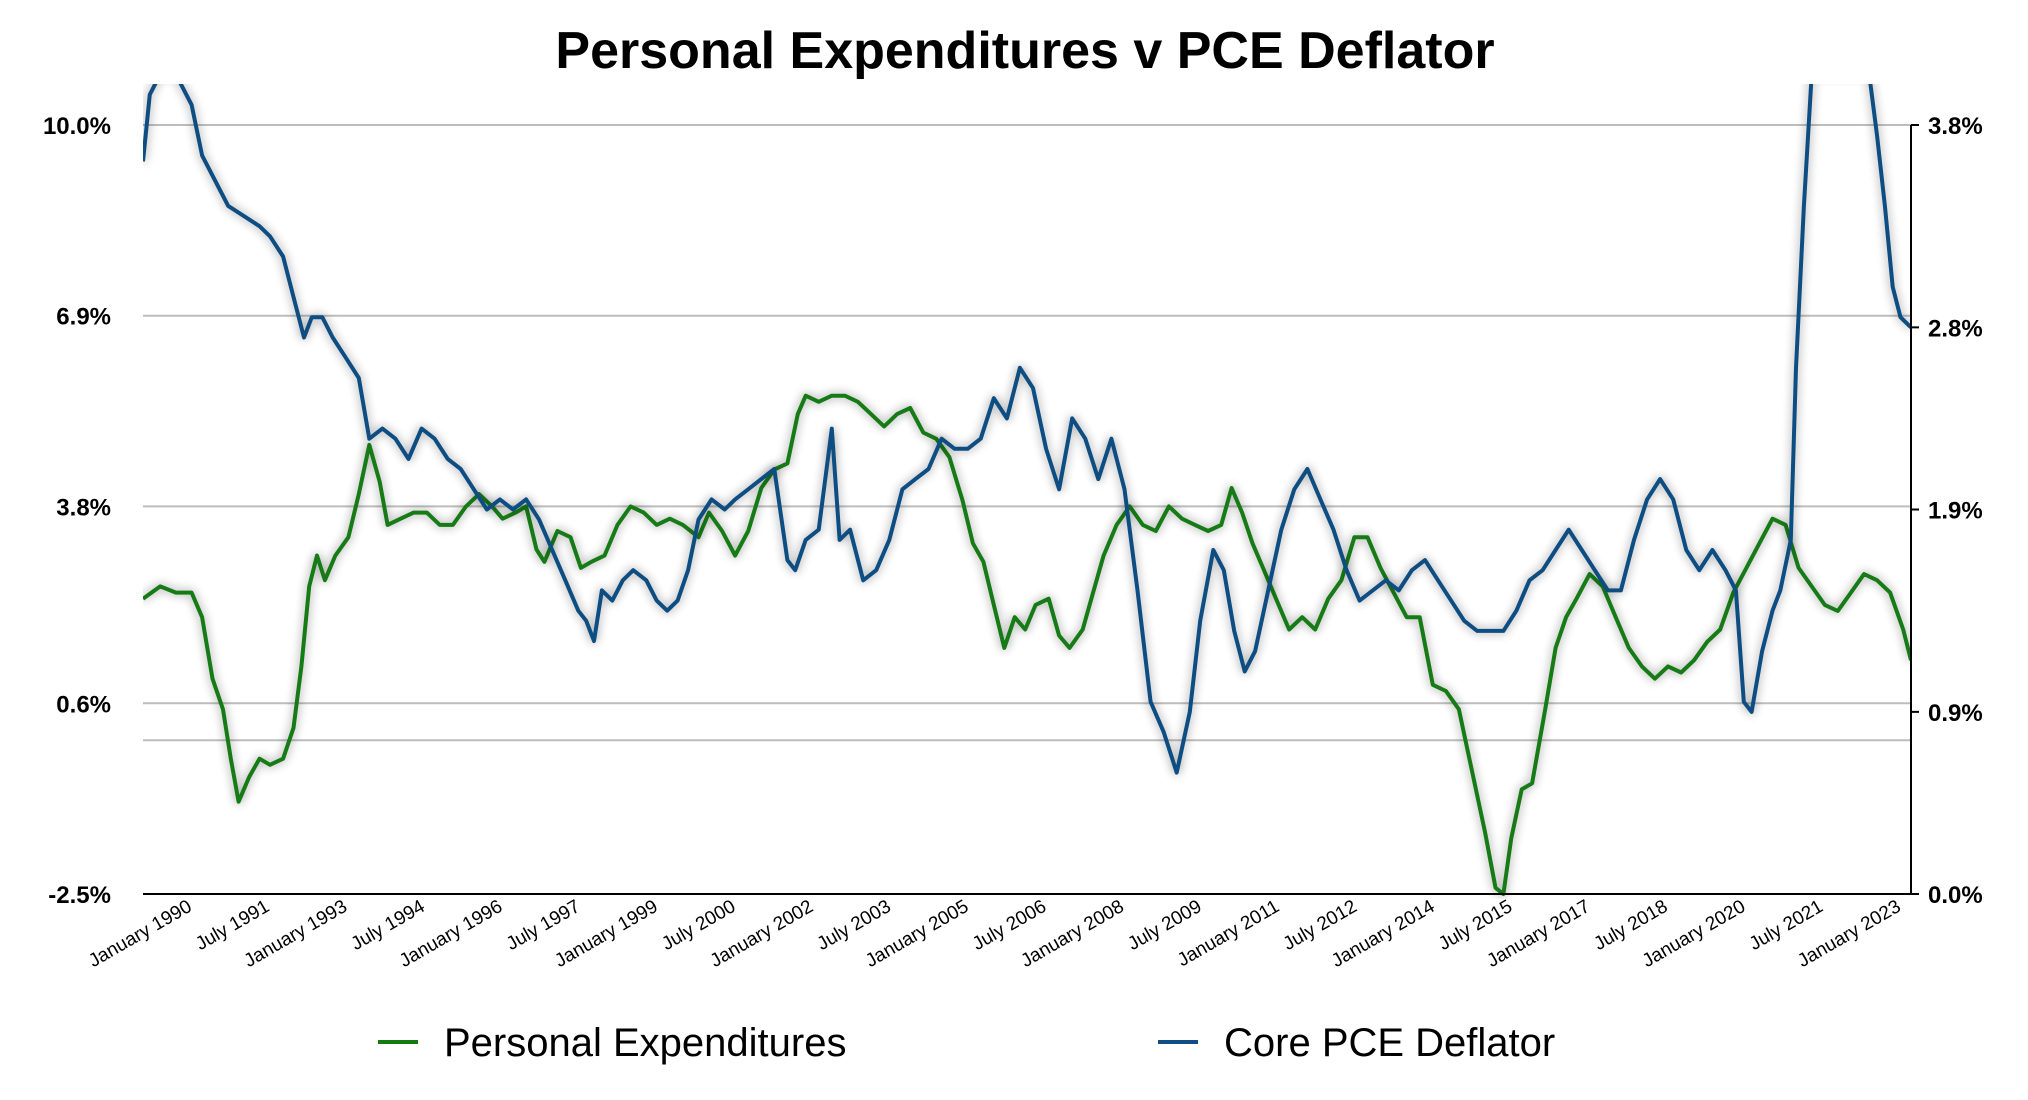  Describe the element at coordinates (1955, 713) in the screenshot. I see `right-tick-label-3: 0.9%` at that location.